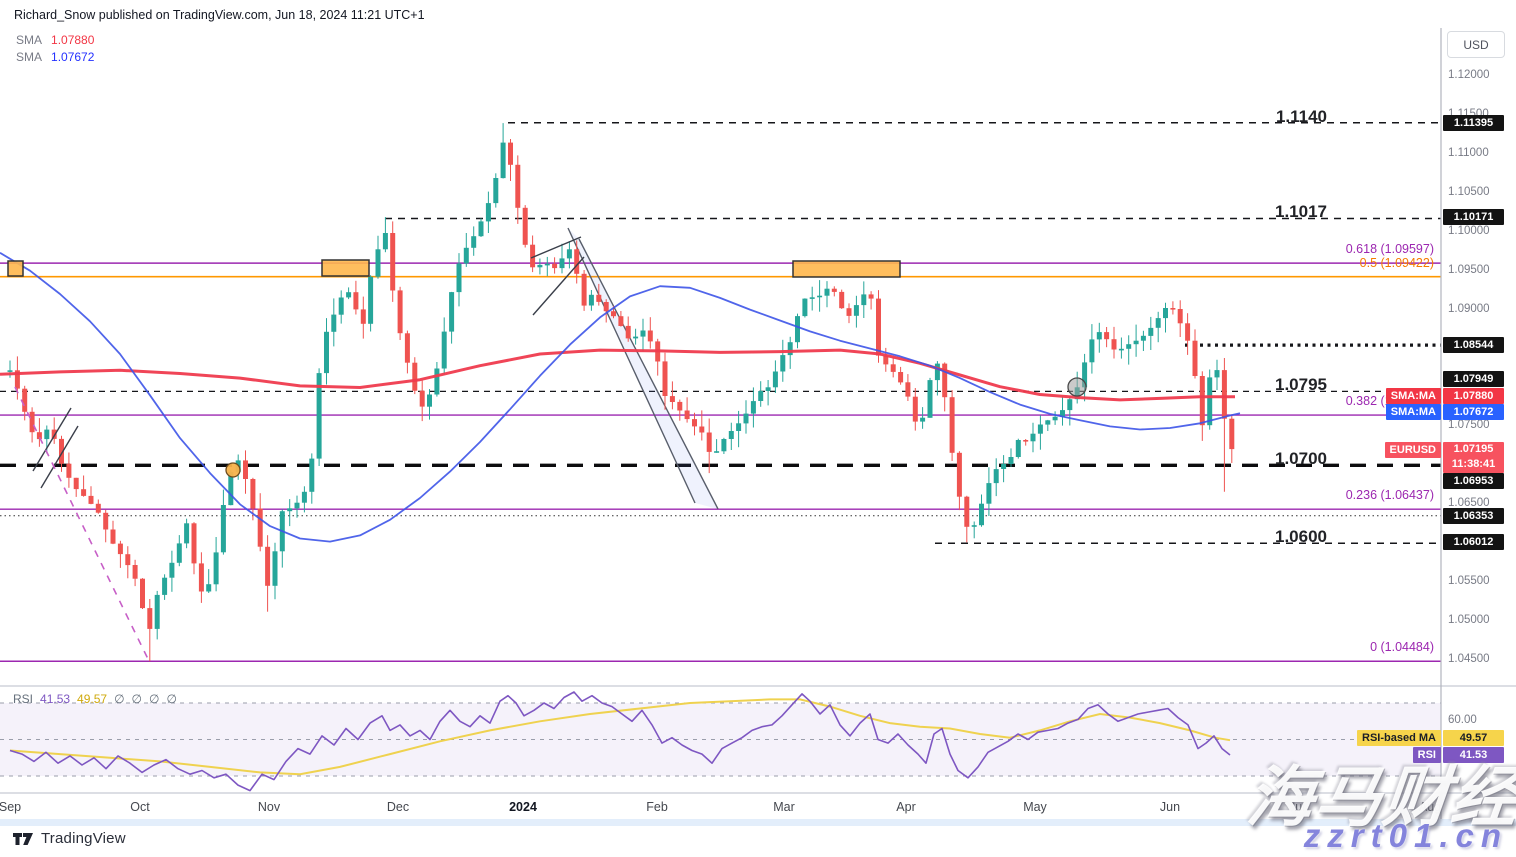 The width and height of the screenshot is (1516, 857). I want to click on sma2-value: 1.07672, so click(73, 57).